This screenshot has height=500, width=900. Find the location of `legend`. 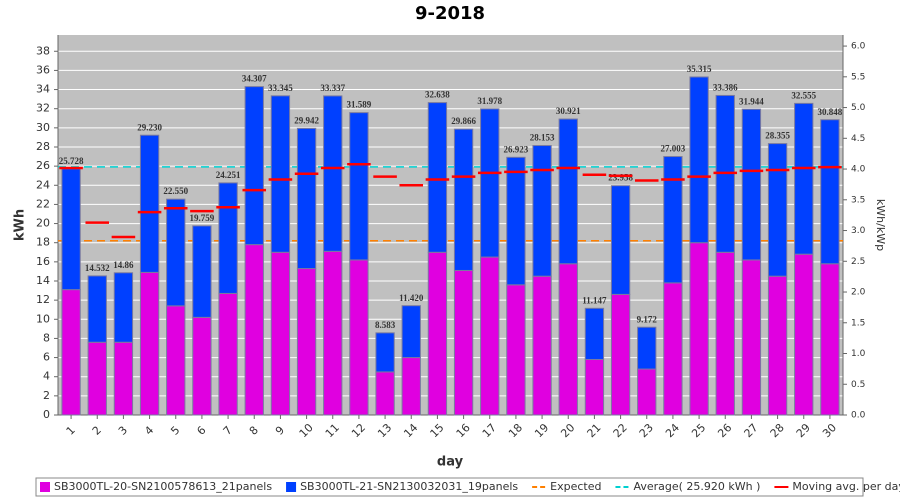

legend is located at coordinates (449, 487).